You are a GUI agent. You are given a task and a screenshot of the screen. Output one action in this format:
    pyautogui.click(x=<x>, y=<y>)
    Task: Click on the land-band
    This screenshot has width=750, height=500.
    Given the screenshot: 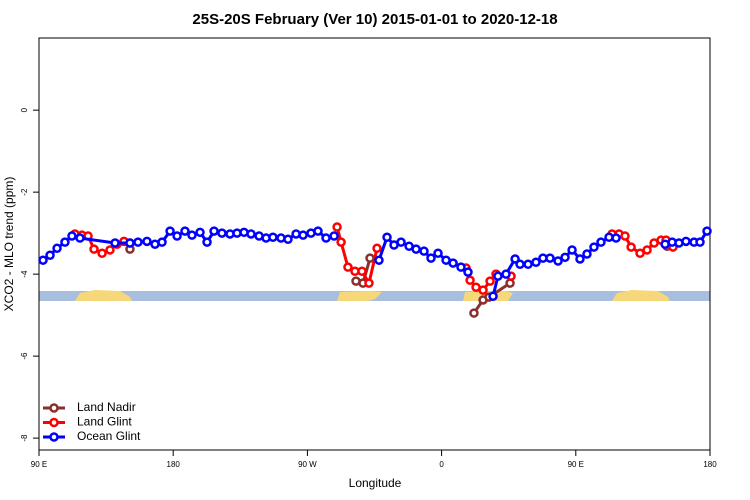 What is the action you would take?
    pyautogui.click(x=374, y=295)
    